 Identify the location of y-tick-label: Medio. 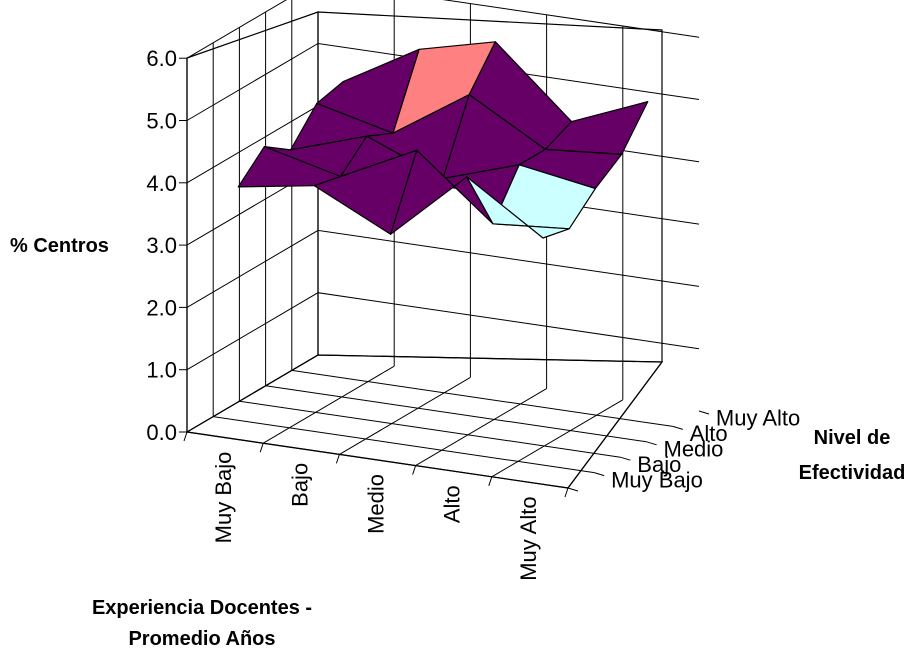
(694, 449).